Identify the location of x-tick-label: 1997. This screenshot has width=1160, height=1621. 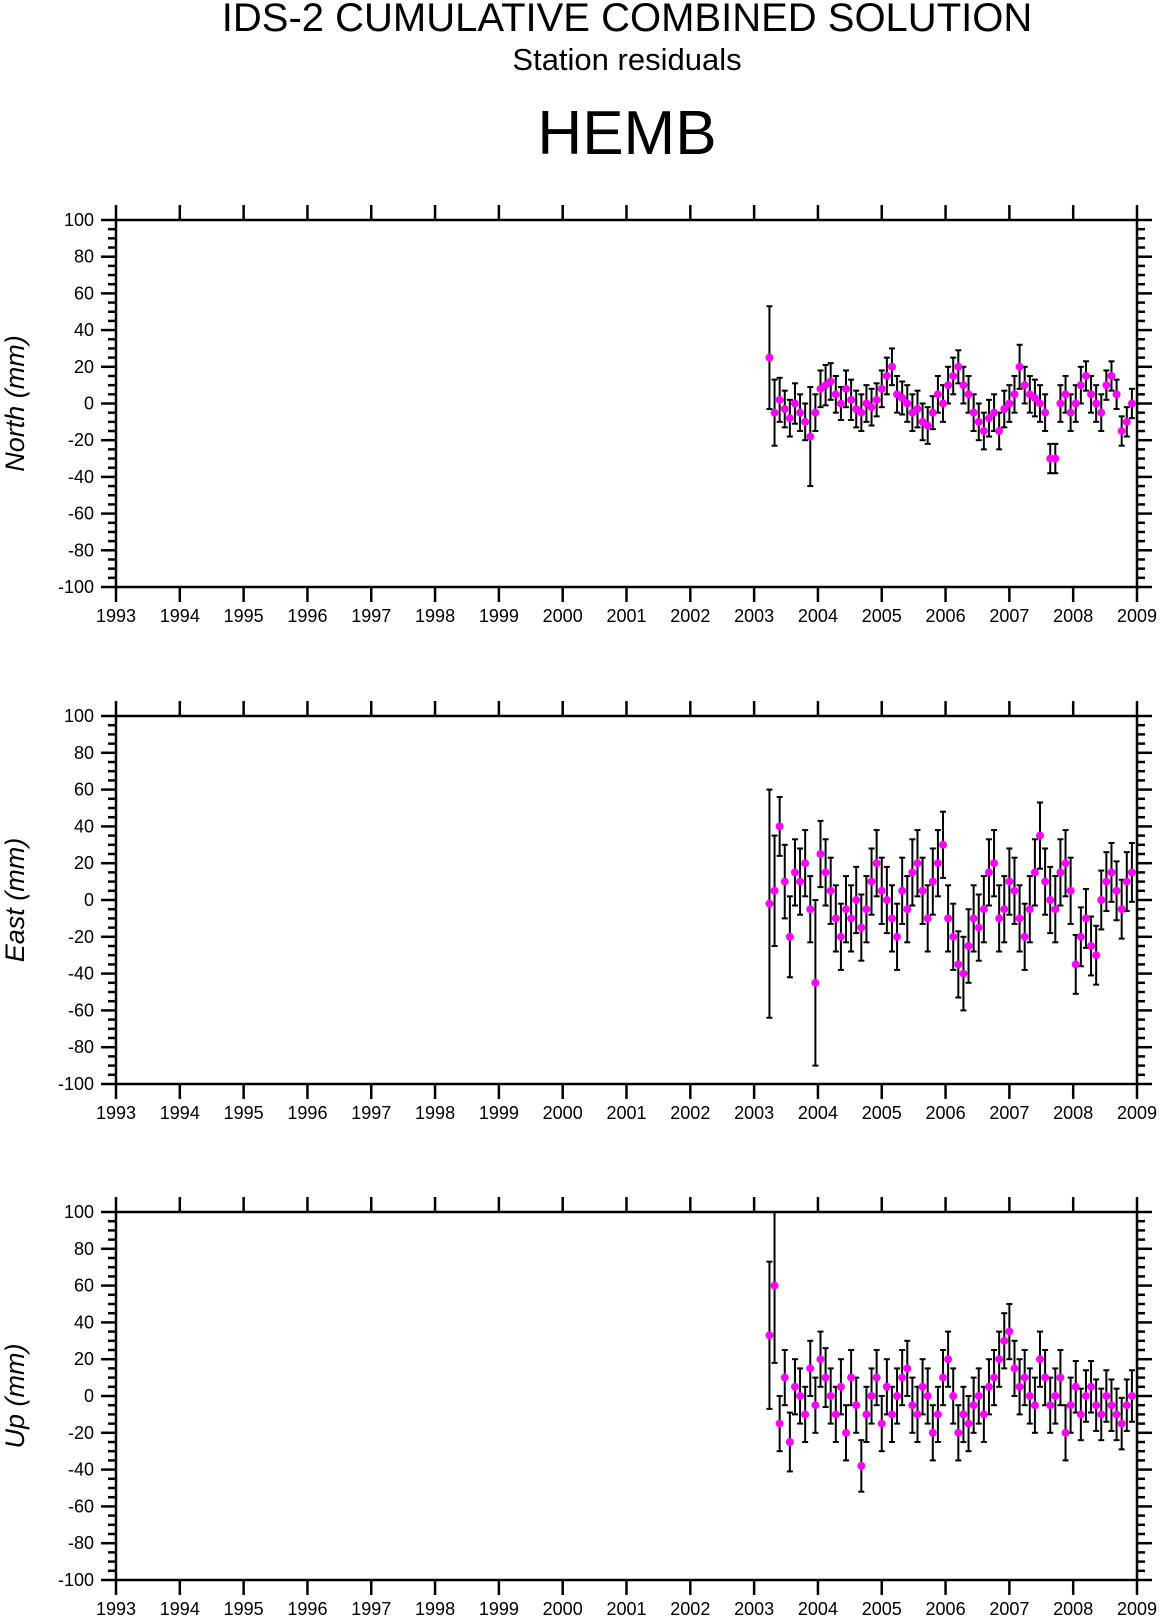
(371, 1609).